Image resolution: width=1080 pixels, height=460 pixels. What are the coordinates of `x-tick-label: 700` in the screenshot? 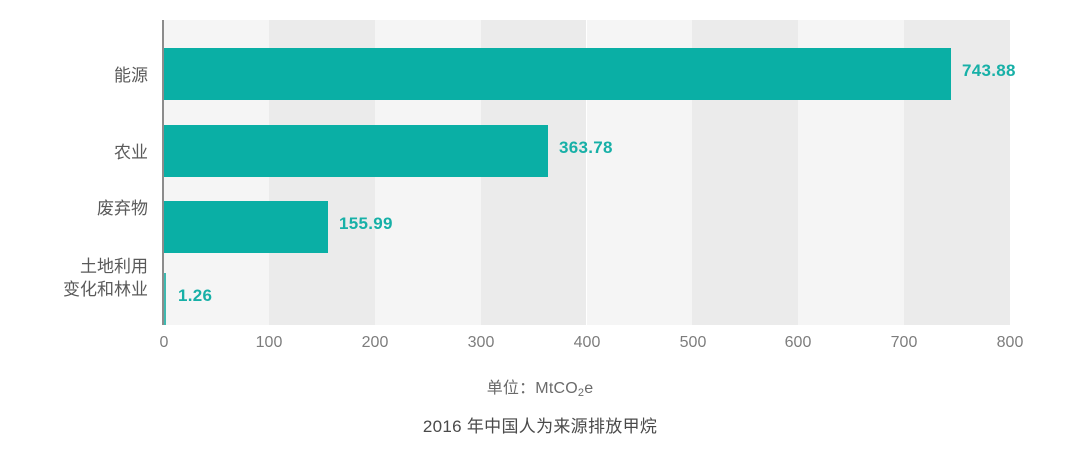 It's located at (904, 342).